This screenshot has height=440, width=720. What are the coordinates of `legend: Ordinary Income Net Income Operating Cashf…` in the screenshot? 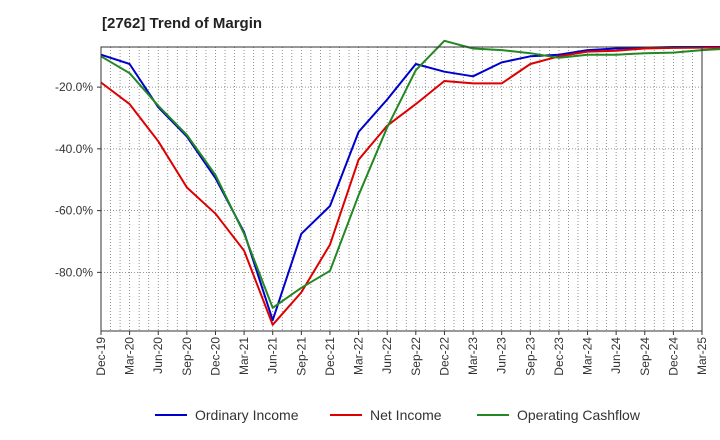 It's located at (398, 415).